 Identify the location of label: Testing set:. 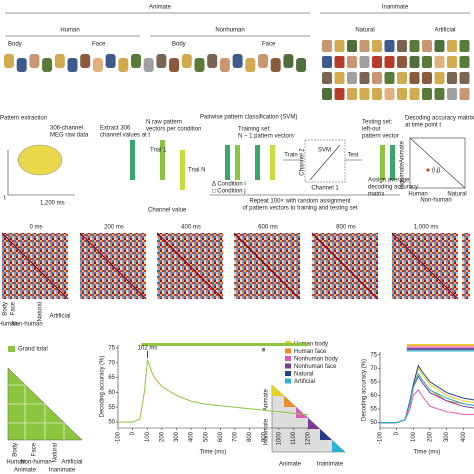
(377, 123).